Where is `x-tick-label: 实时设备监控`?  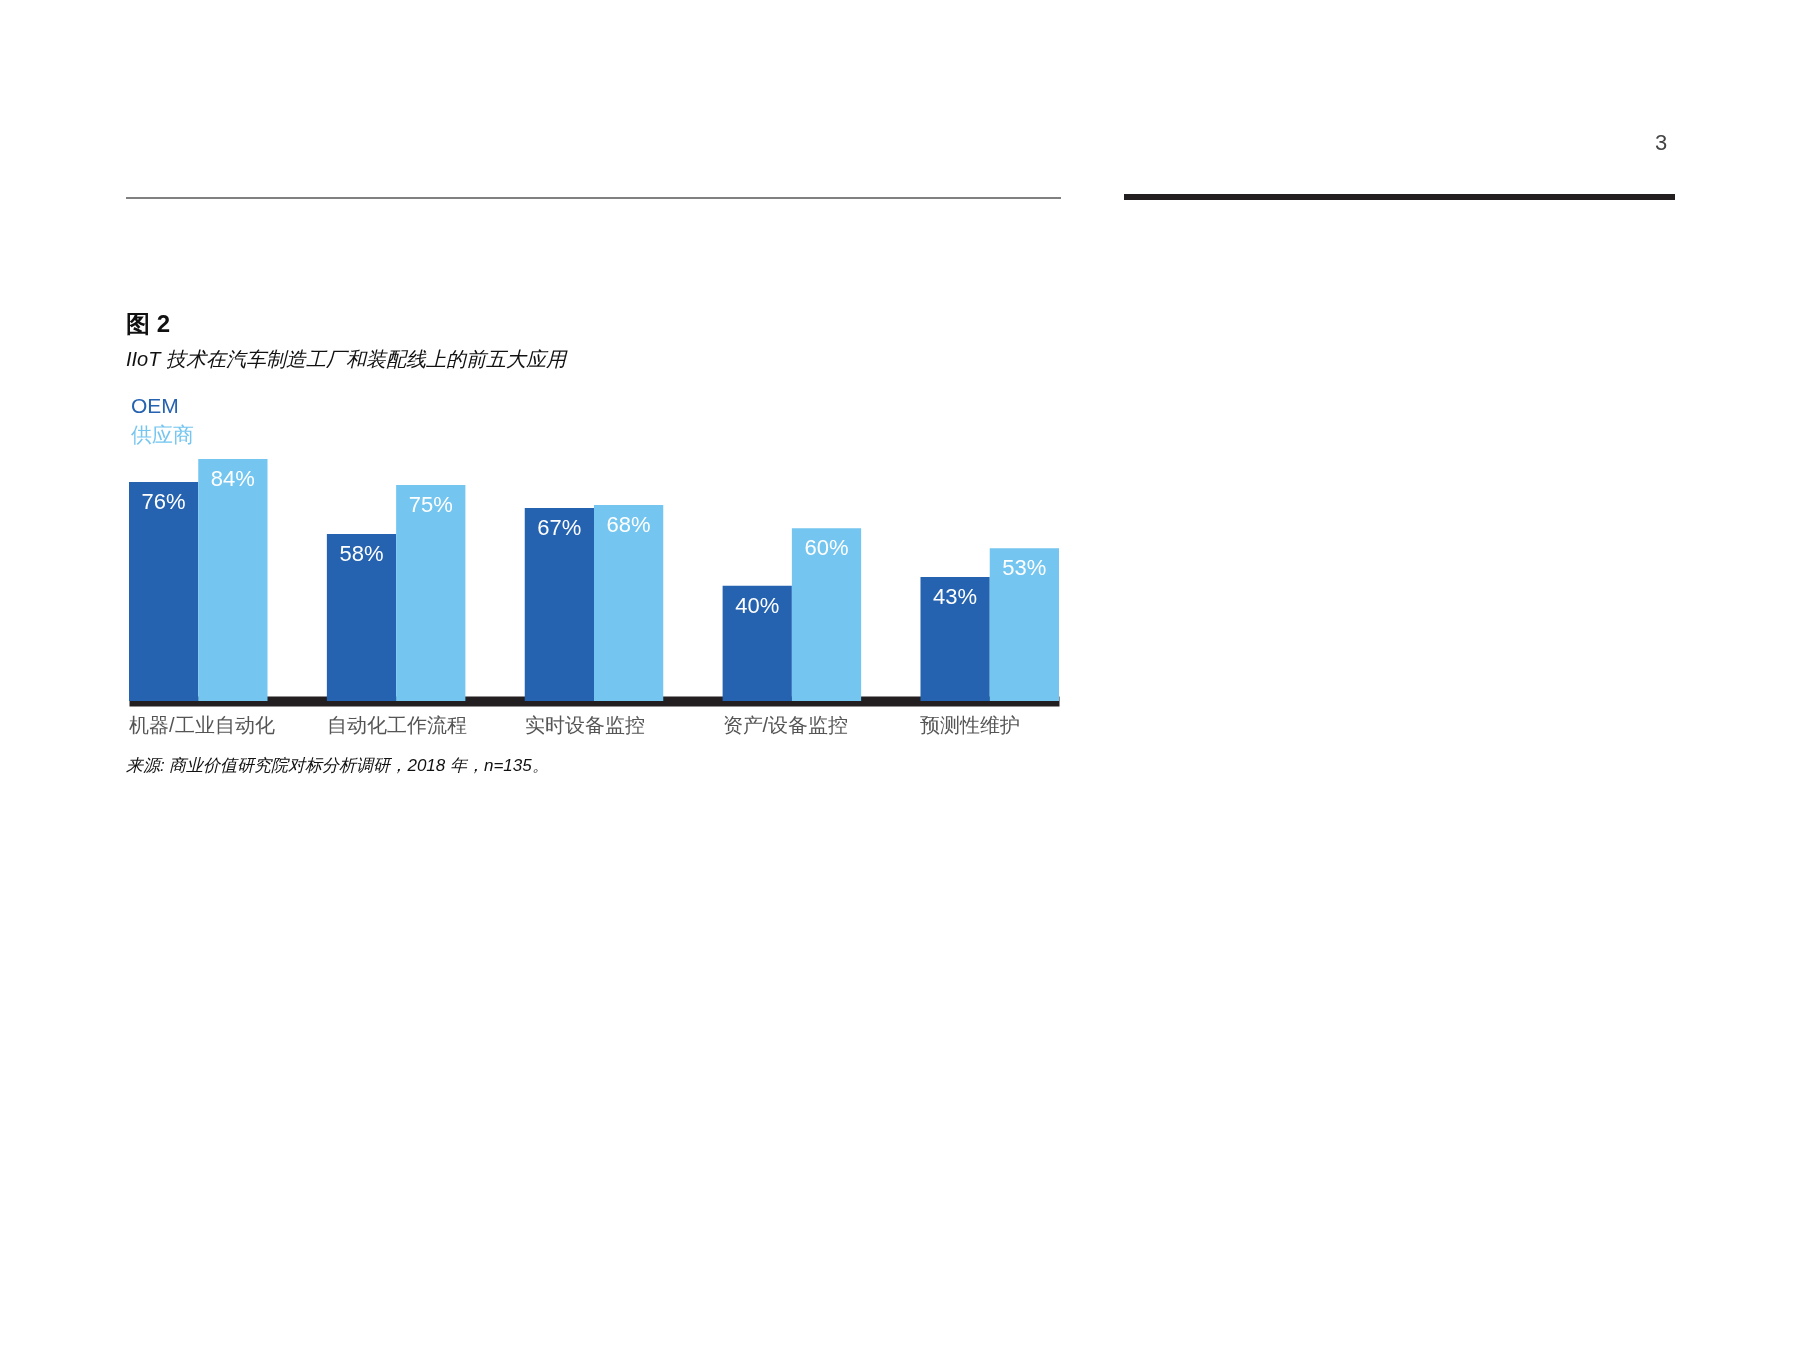 x-tick-label: 实时设备监控 is located at coordinates (584, 724).